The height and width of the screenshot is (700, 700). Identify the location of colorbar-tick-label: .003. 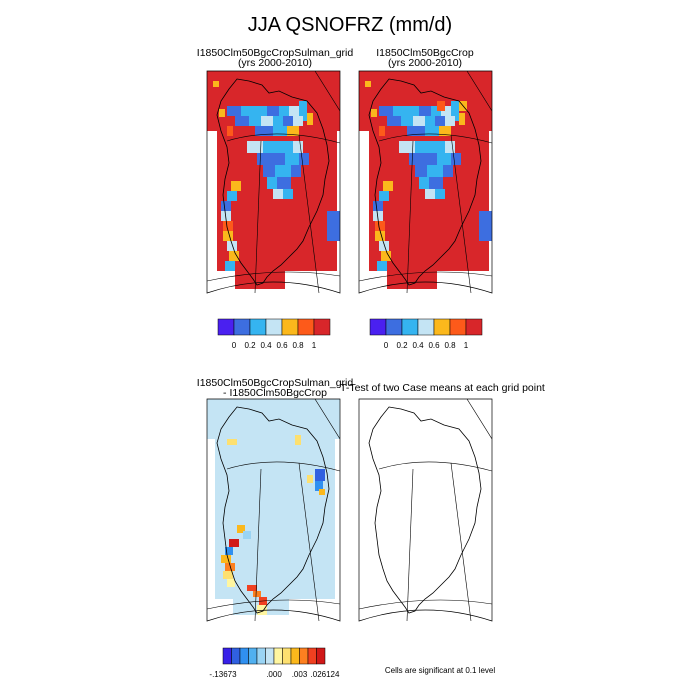
(300, 674).